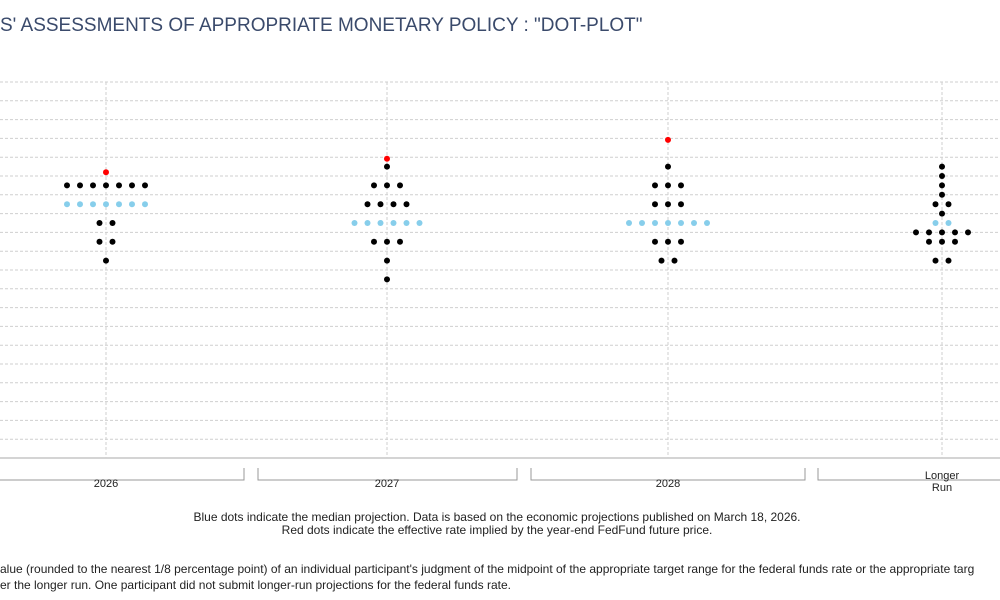 The width and height of the screenshot is (1000, 600). What do you see at coordinates (668, 484) in the screenshot?
I see `x-tick-label: 2028` at bounding box center [668, 484].